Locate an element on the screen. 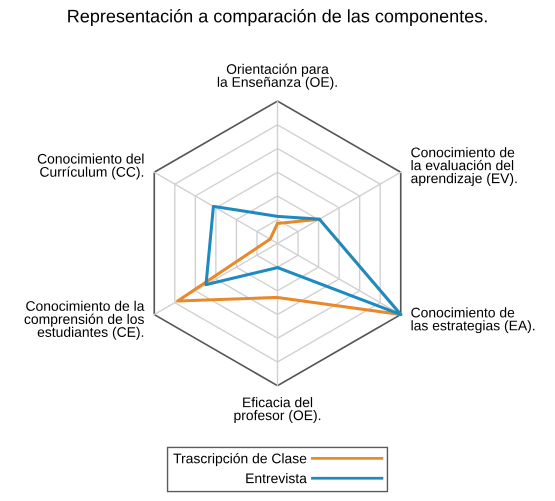 Image resolution: width=555 pixels, height=501 pixels. spoke-label: Conocimiento de la evaluación del aprendizaje (EV). is located at coordinates (464, 166).